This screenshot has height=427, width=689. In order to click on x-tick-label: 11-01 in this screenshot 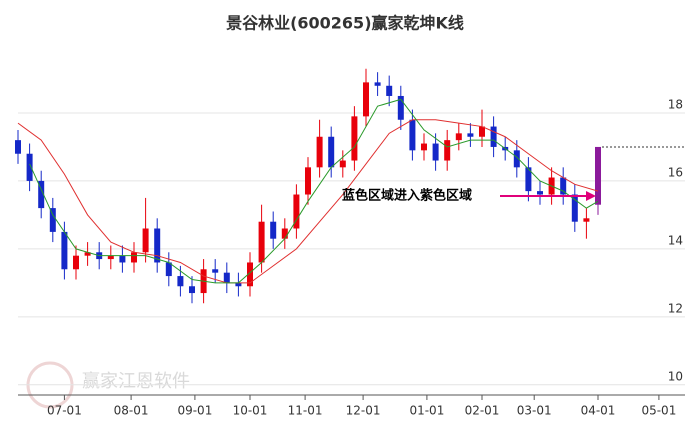, I will do `click(305, 411)`.